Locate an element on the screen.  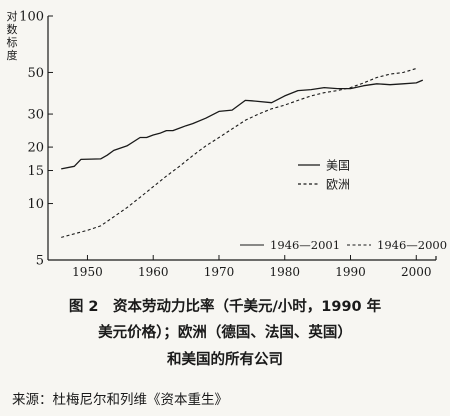
y-tick-label: 15 is located at coordinates (35, 171).